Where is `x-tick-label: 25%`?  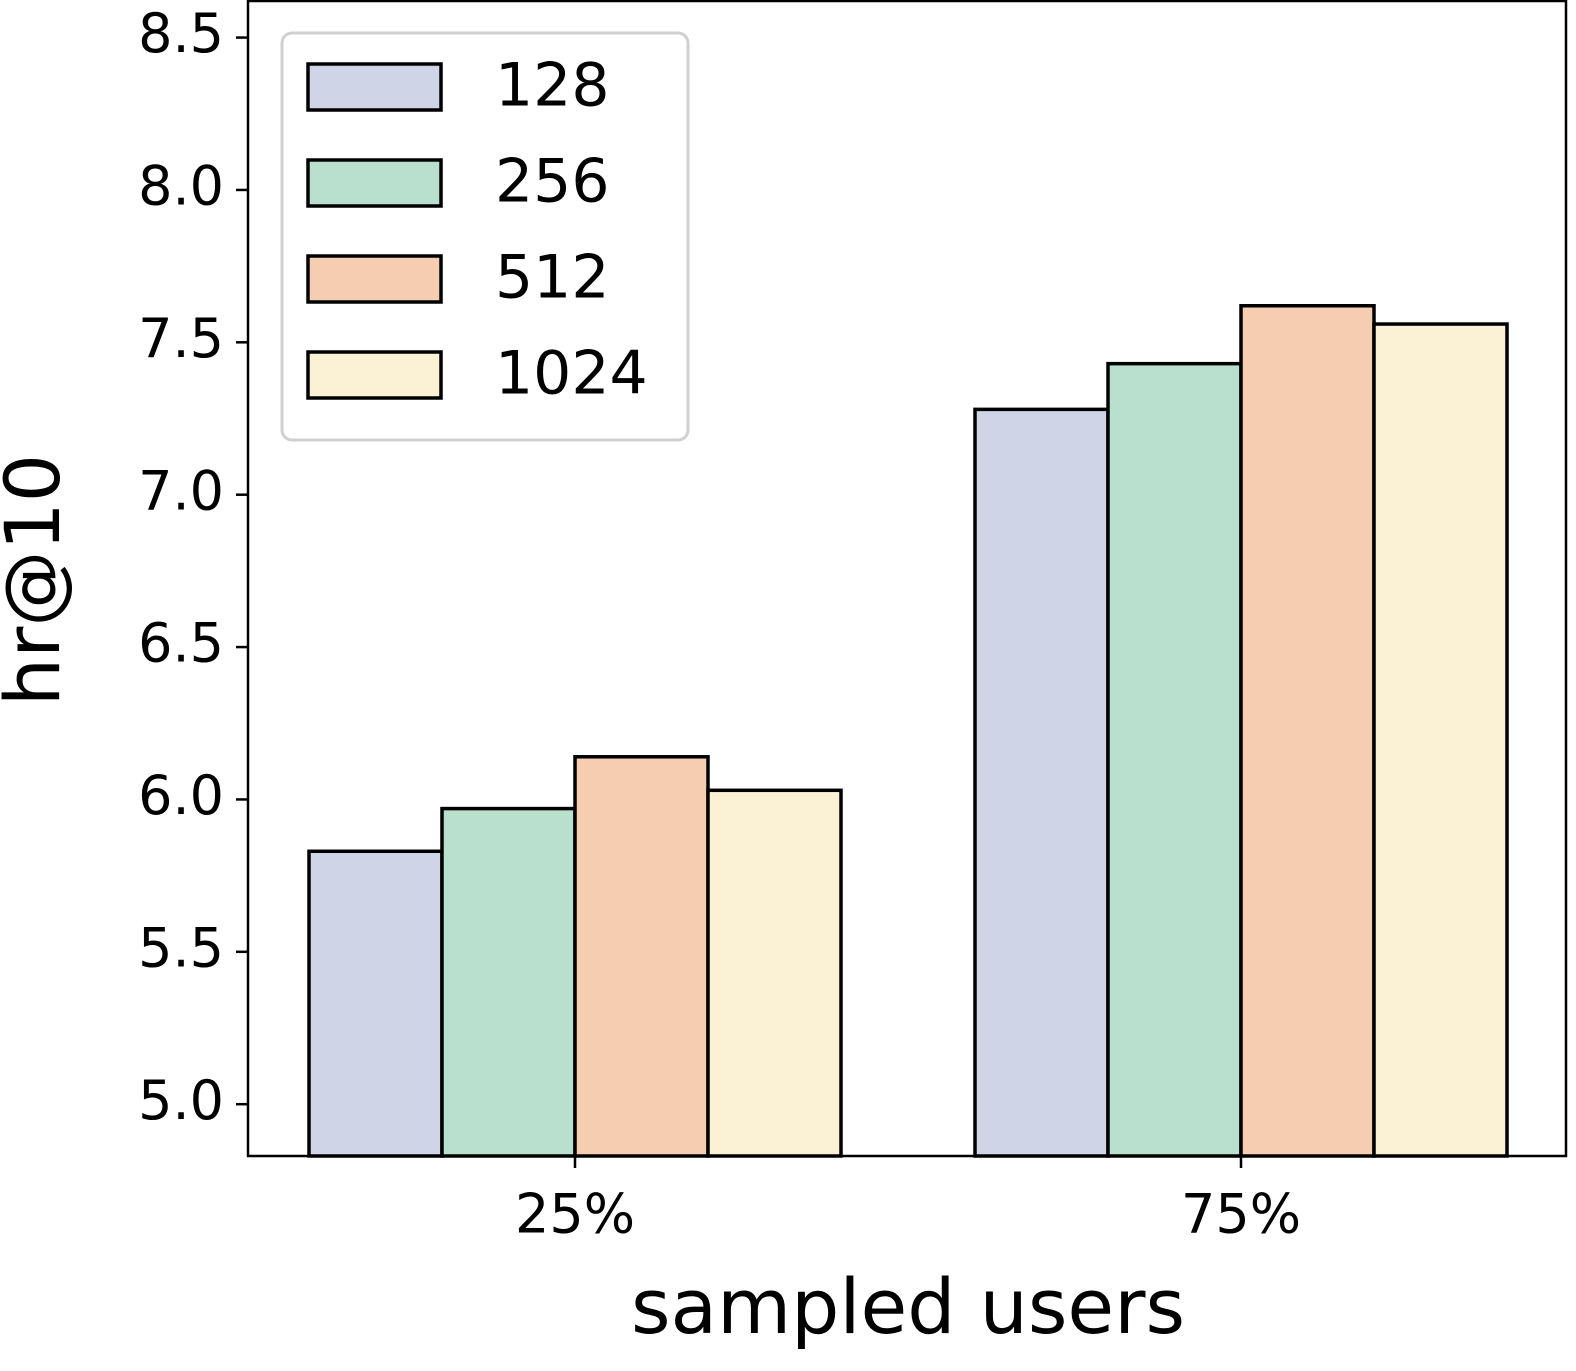 x-tick-label: 25% is located at coordinates (575, 1214).